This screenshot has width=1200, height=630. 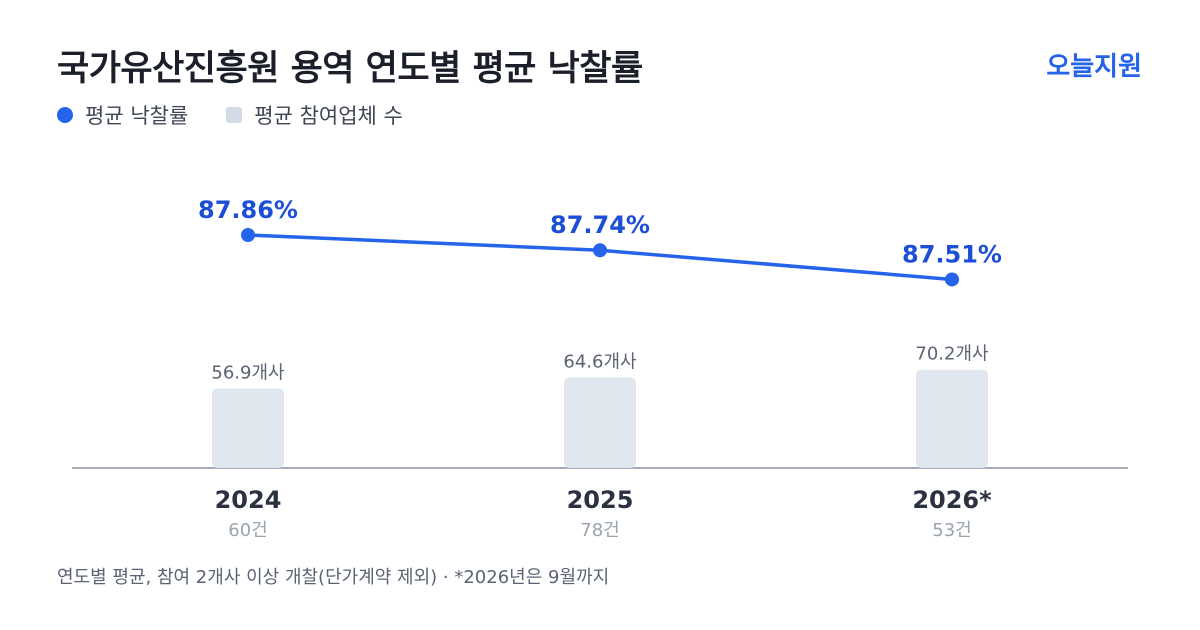 I want to click on bar-value-label: 64.6개사, so click(x=600, y=362).